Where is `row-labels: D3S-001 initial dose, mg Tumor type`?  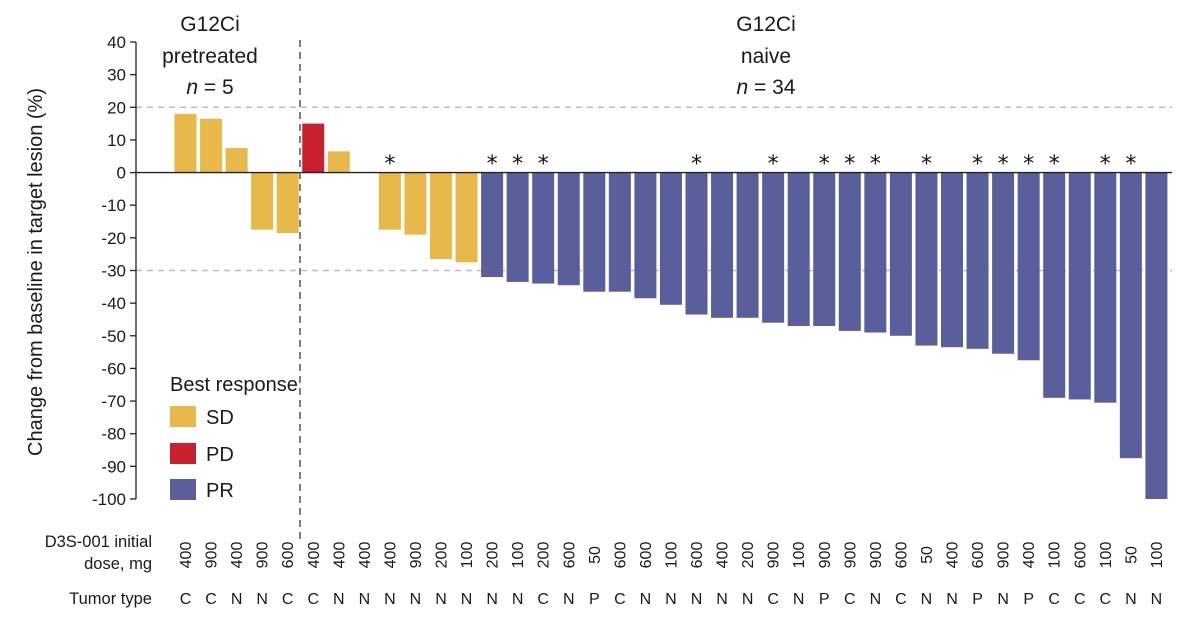 row-labels: D3S-001 initial dose, mg Tumor type is located at coordinates (98, 570).